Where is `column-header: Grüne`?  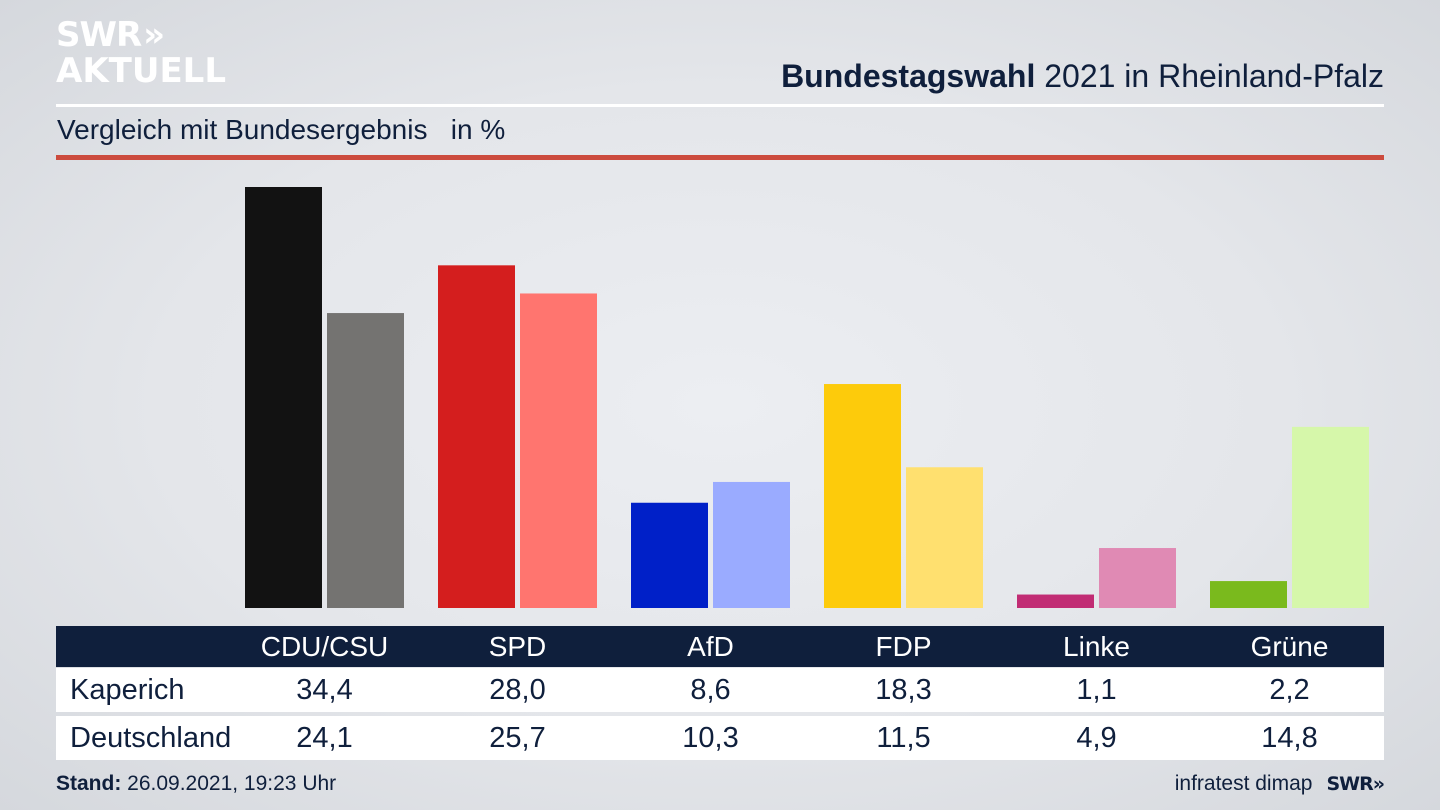 column-header: Grüne is located at coordinates (1289, 646).